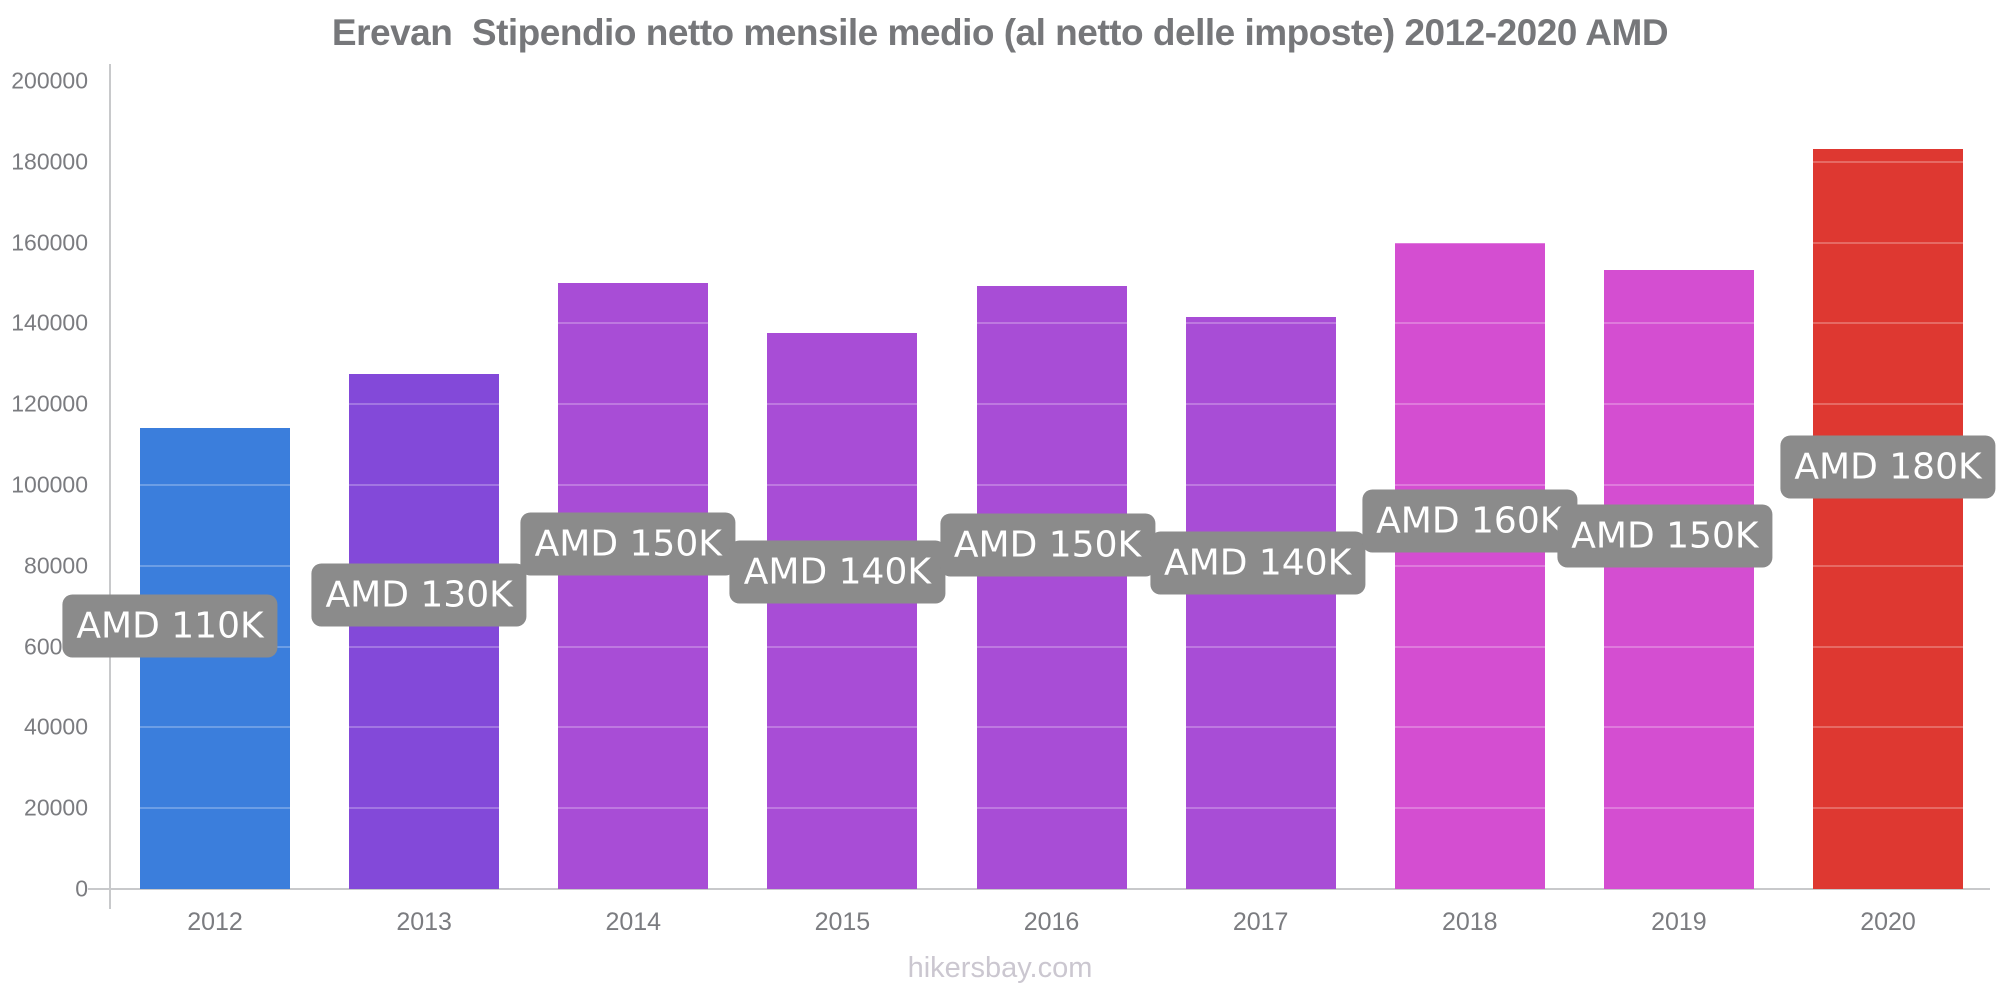  Describe the element at coordinates (1260, 922) in the screenshot. I see `x-axis-tick-label-2017: 2017` at that location.